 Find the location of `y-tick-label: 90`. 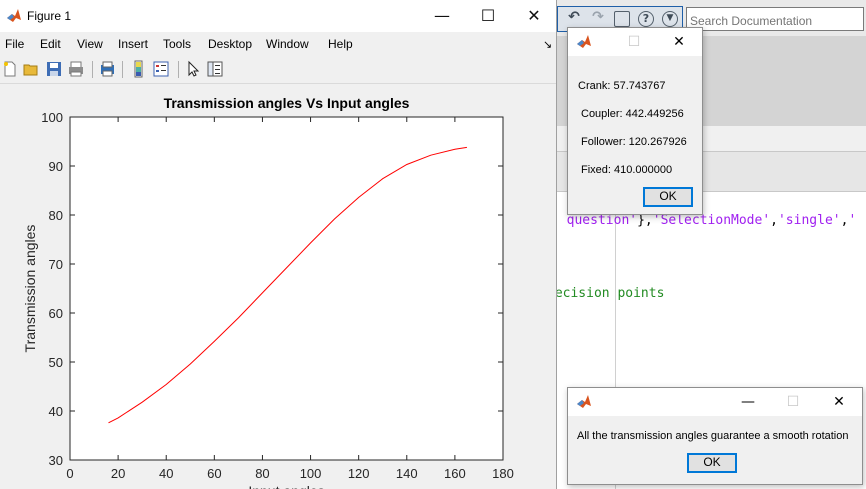

y-tick-label: 90 is located at coordinates (56, 166).